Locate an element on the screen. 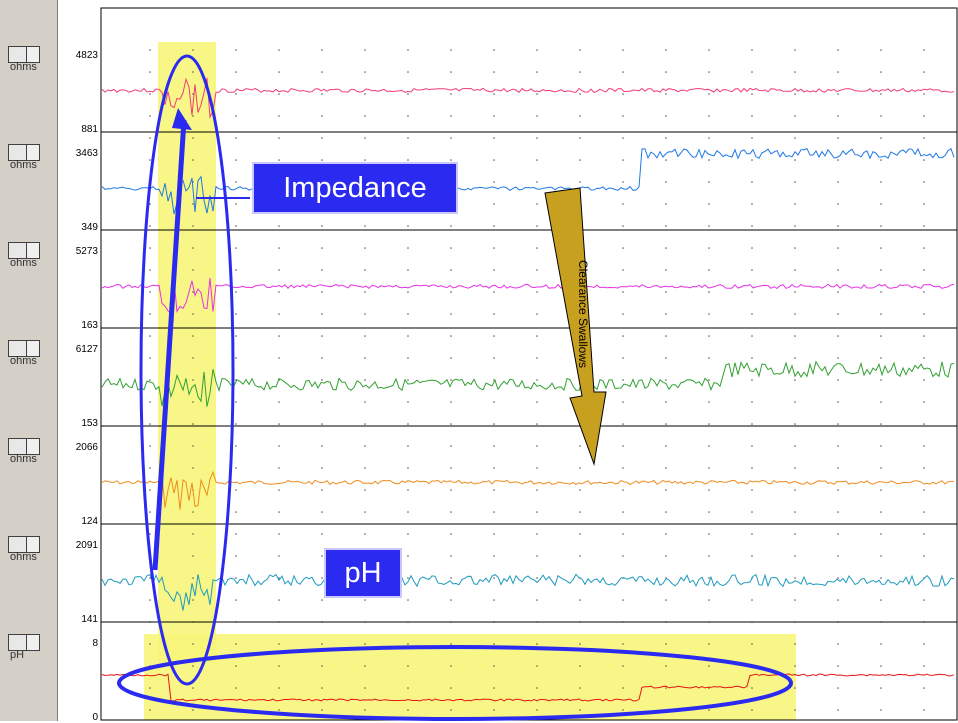  clearance-arrow is located at coordinates (575, 326).